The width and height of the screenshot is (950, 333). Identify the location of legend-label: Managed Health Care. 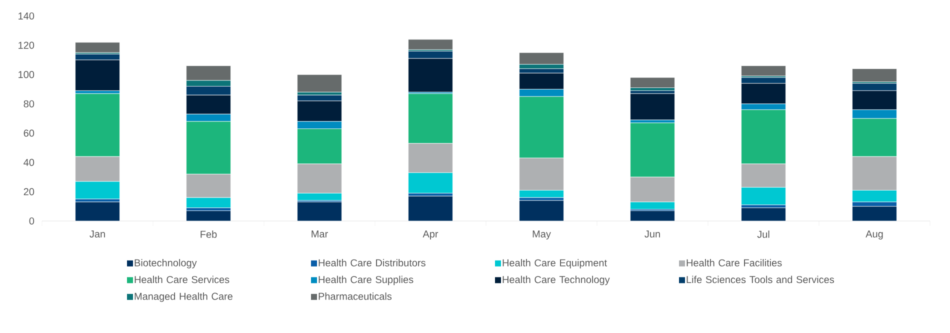
(183, 297).